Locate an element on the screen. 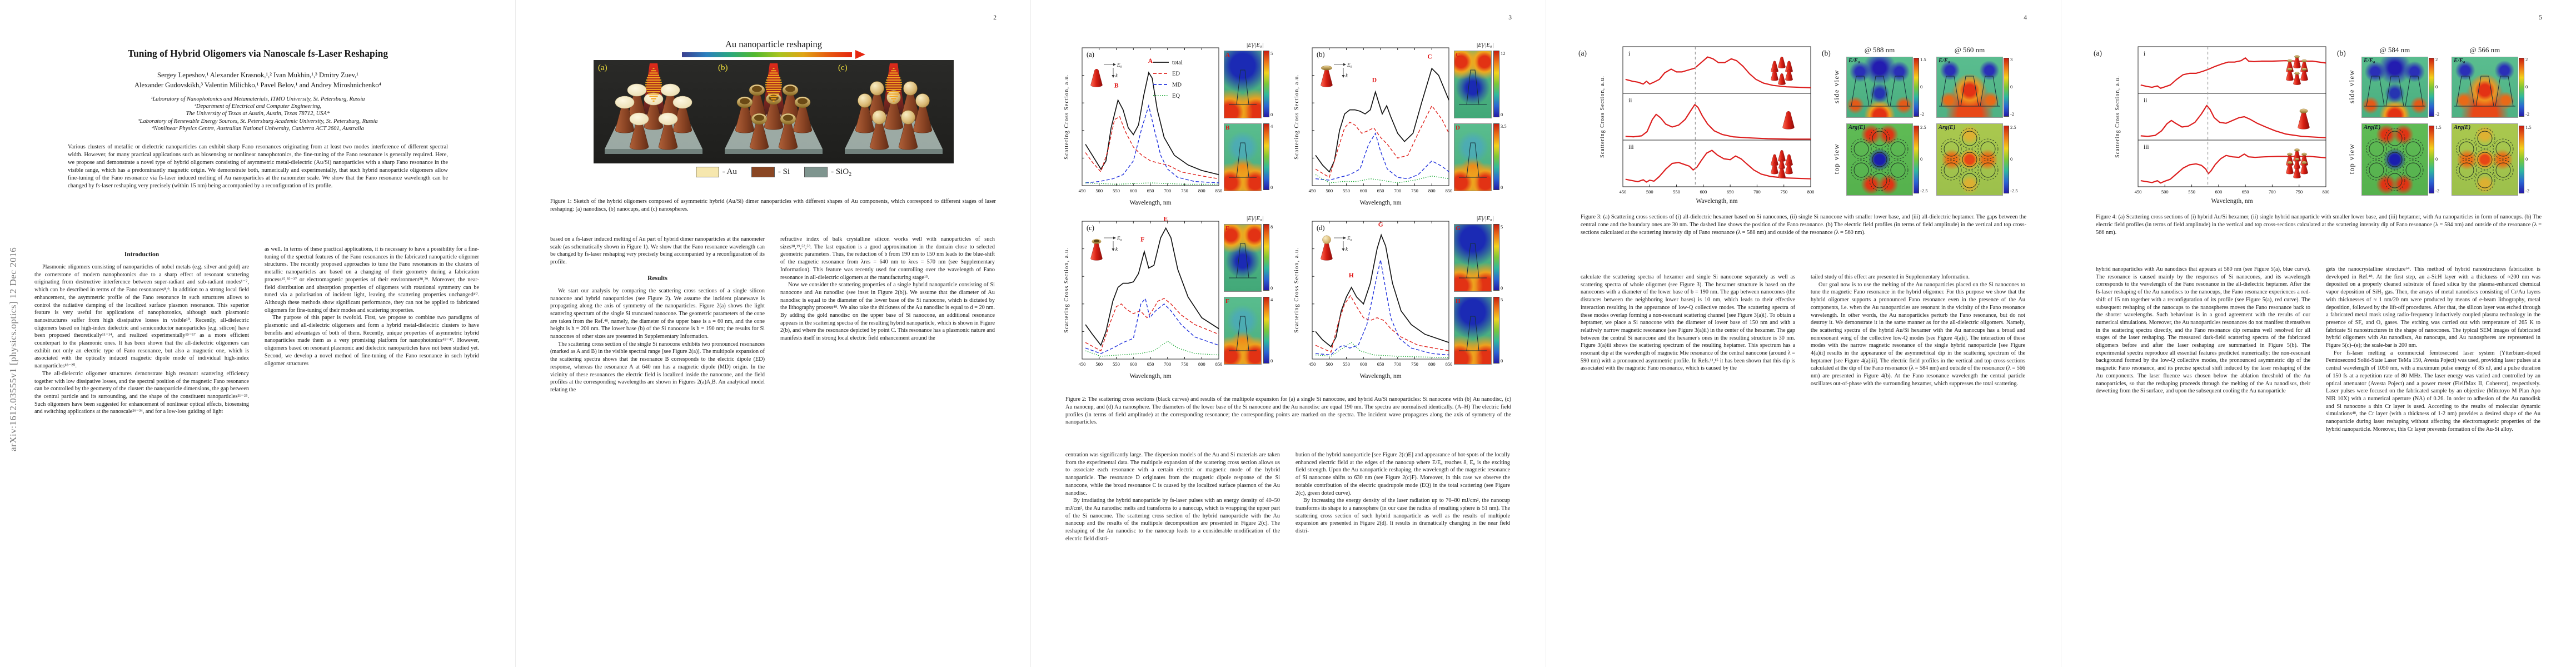  fieldmap-top-588: Arg(E) is located at coordinates (1879, 159).